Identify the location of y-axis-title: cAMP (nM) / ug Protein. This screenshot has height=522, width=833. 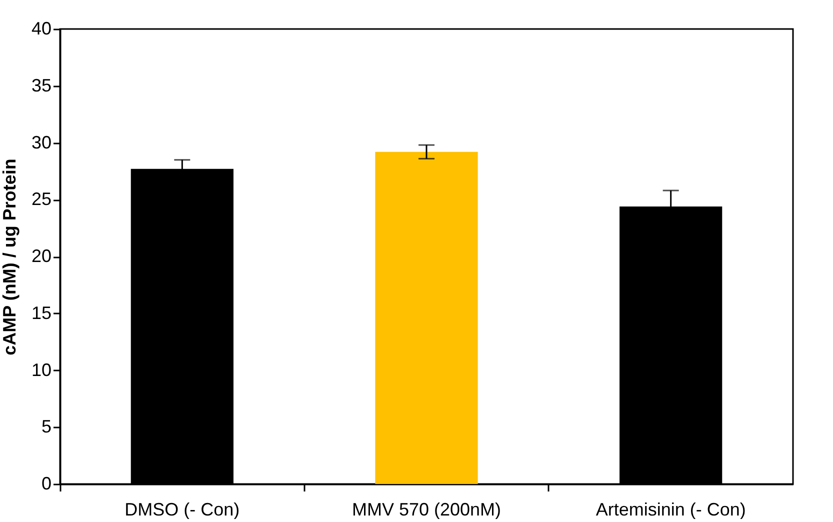
(10, 257).